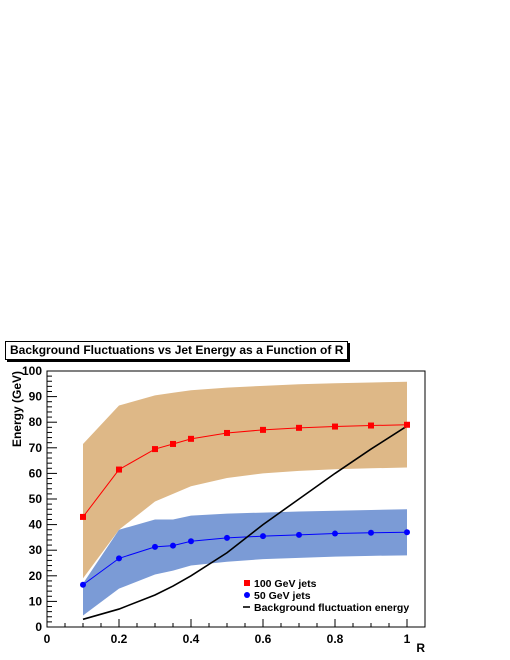 This screenshot has width=510, height=660. Describe the element at coordinates (331, 608) in the screenshot. I see `legend-label-2: Background fluctuation energy` at that location.